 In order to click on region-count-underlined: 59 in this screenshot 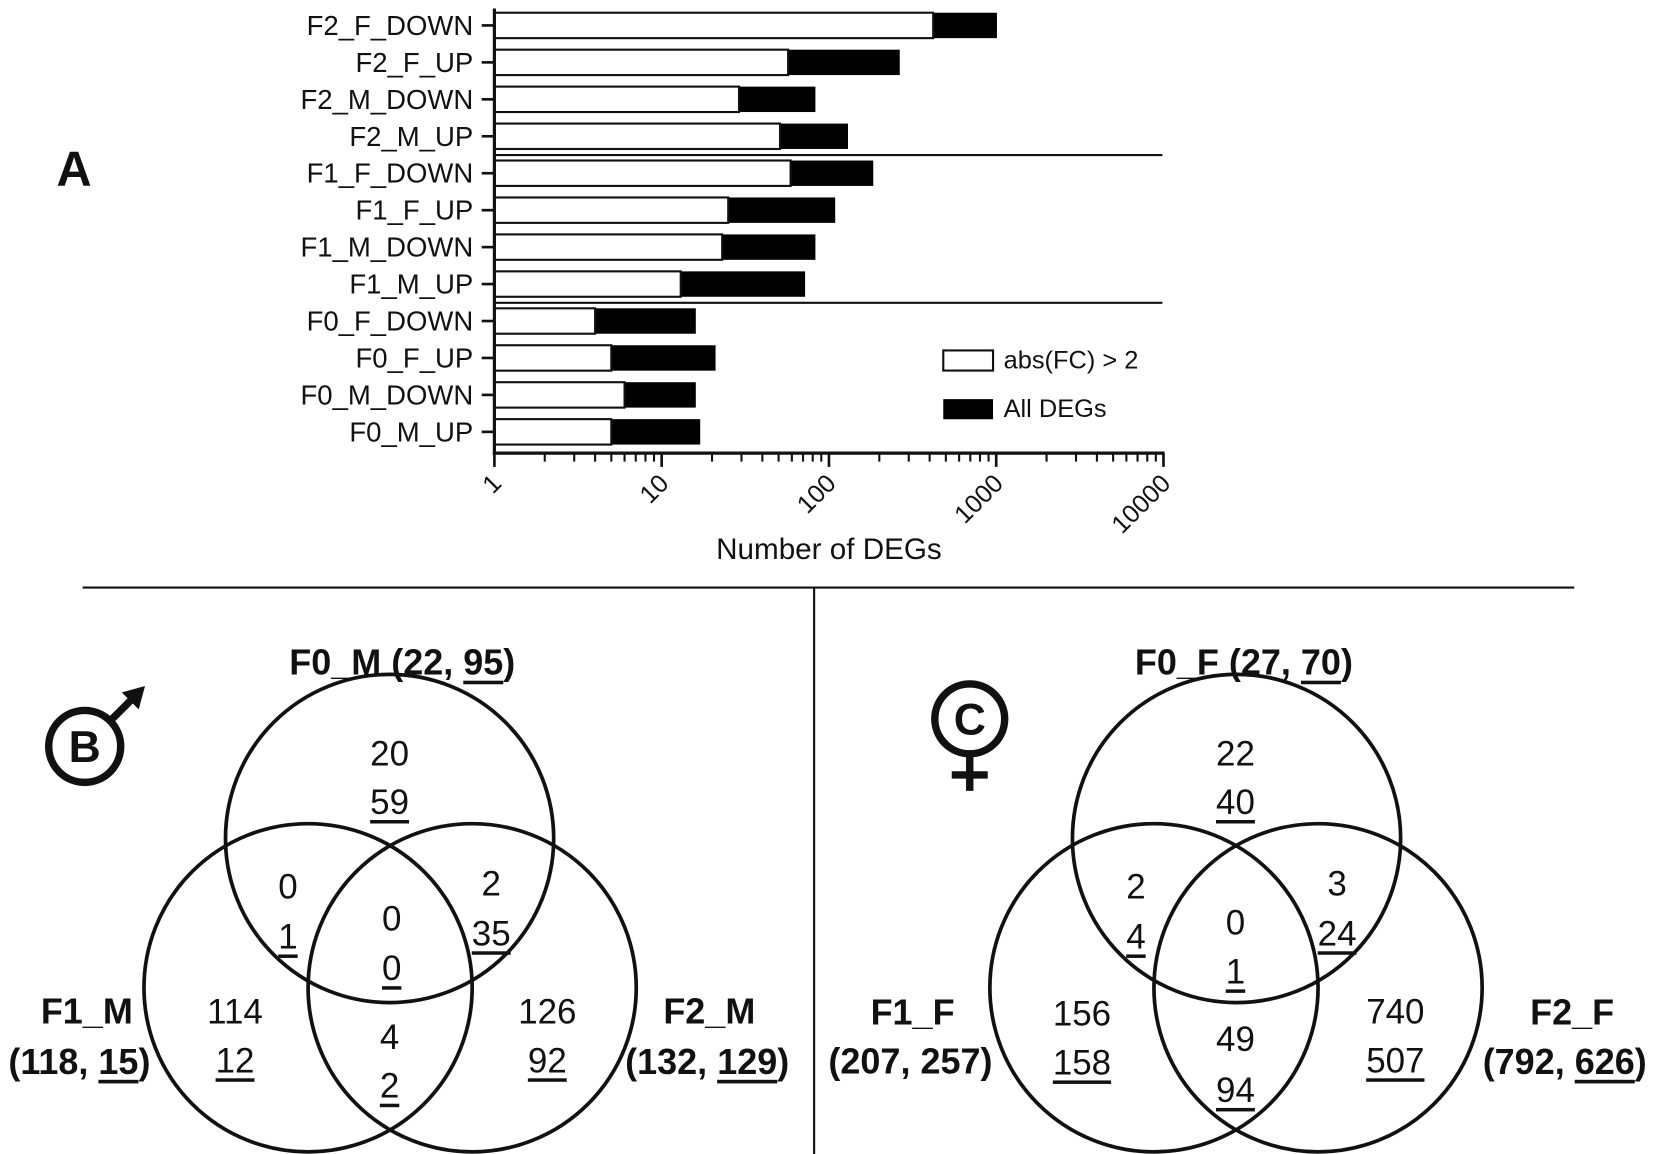, I will do `click(389, 802)`.